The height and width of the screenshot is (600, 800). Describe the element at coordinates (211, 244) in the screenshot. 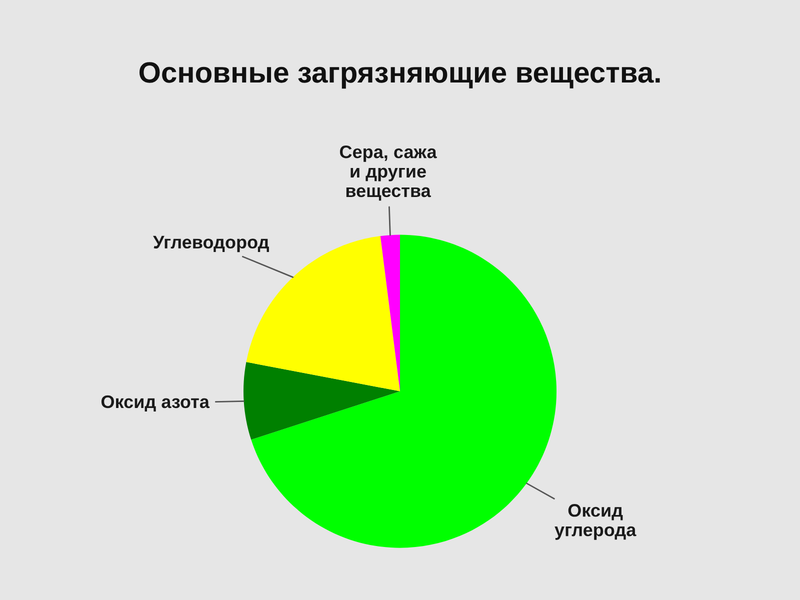

I see `slice-label: Углеводород` at that location.